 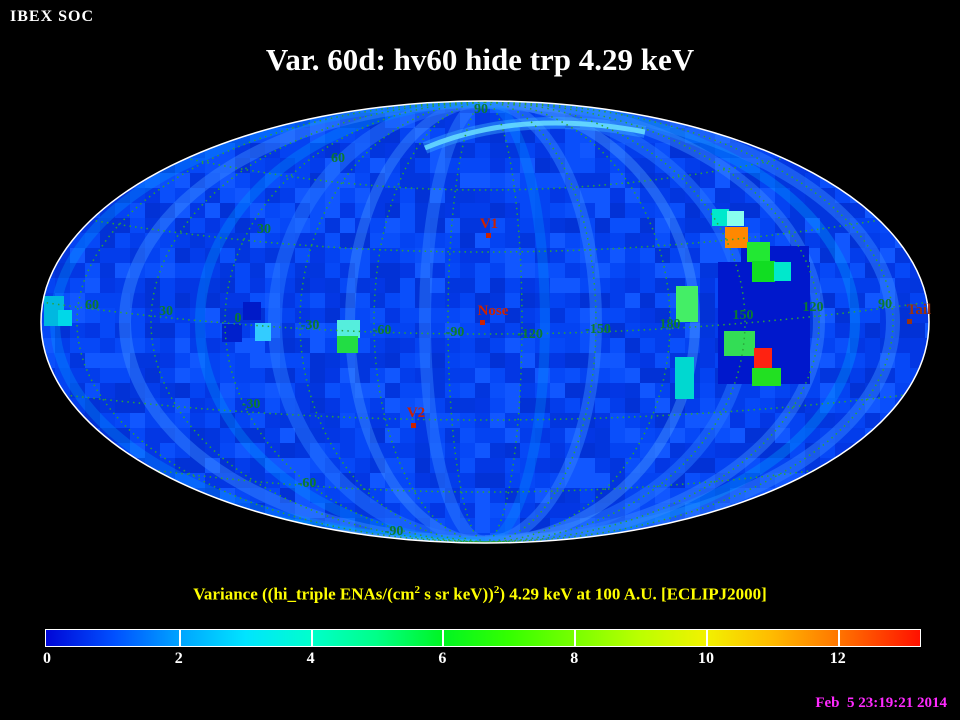 I want to click on colorbar-labels: 0 2 4 6 8 10 12, so click(x=482, y=661).